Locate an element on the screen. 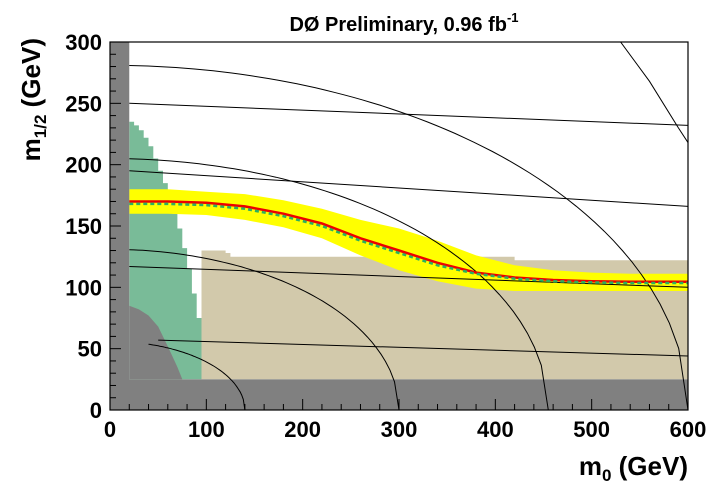 The image size is (712, 485). x-tick-label: 400 is located at coordinates (495, 429).